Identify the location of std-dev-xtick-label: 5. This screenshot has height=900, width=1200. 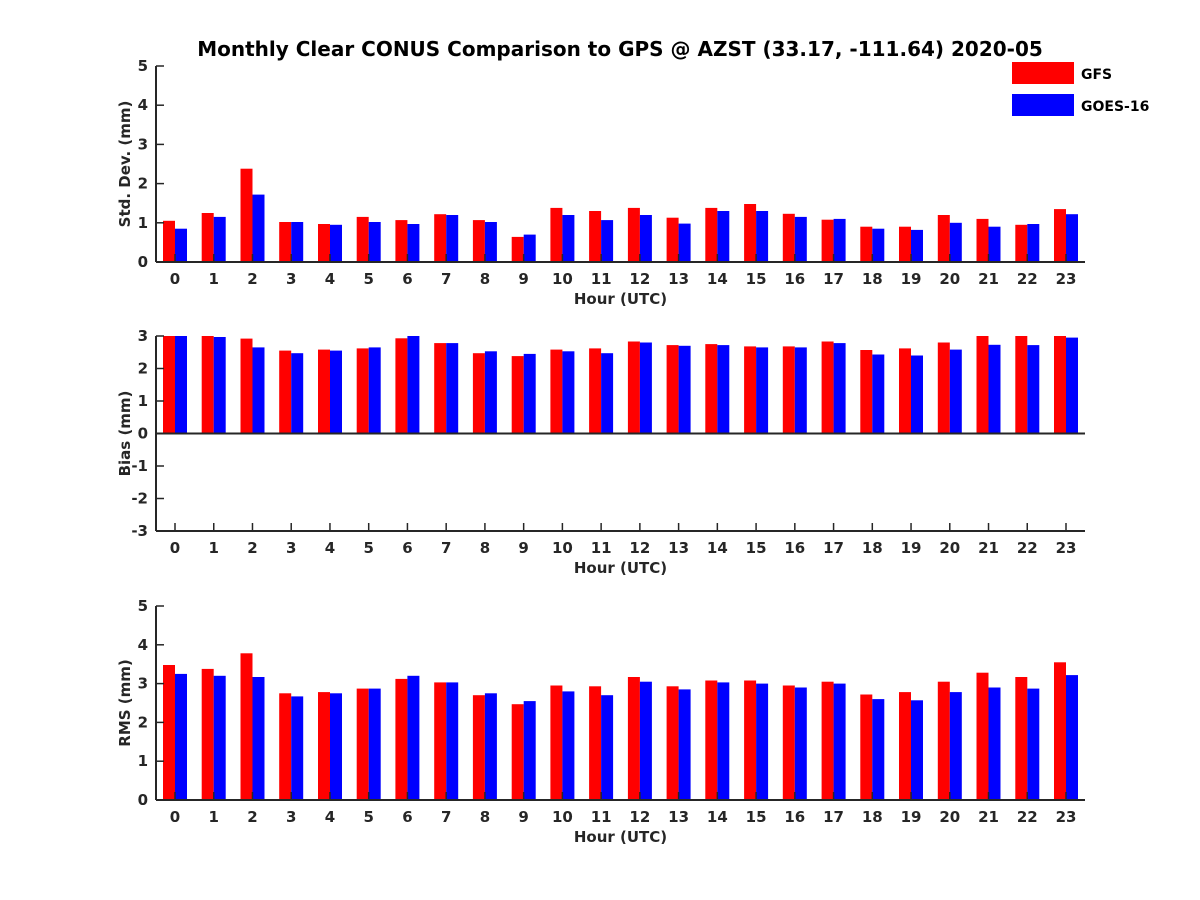
(368, 279).